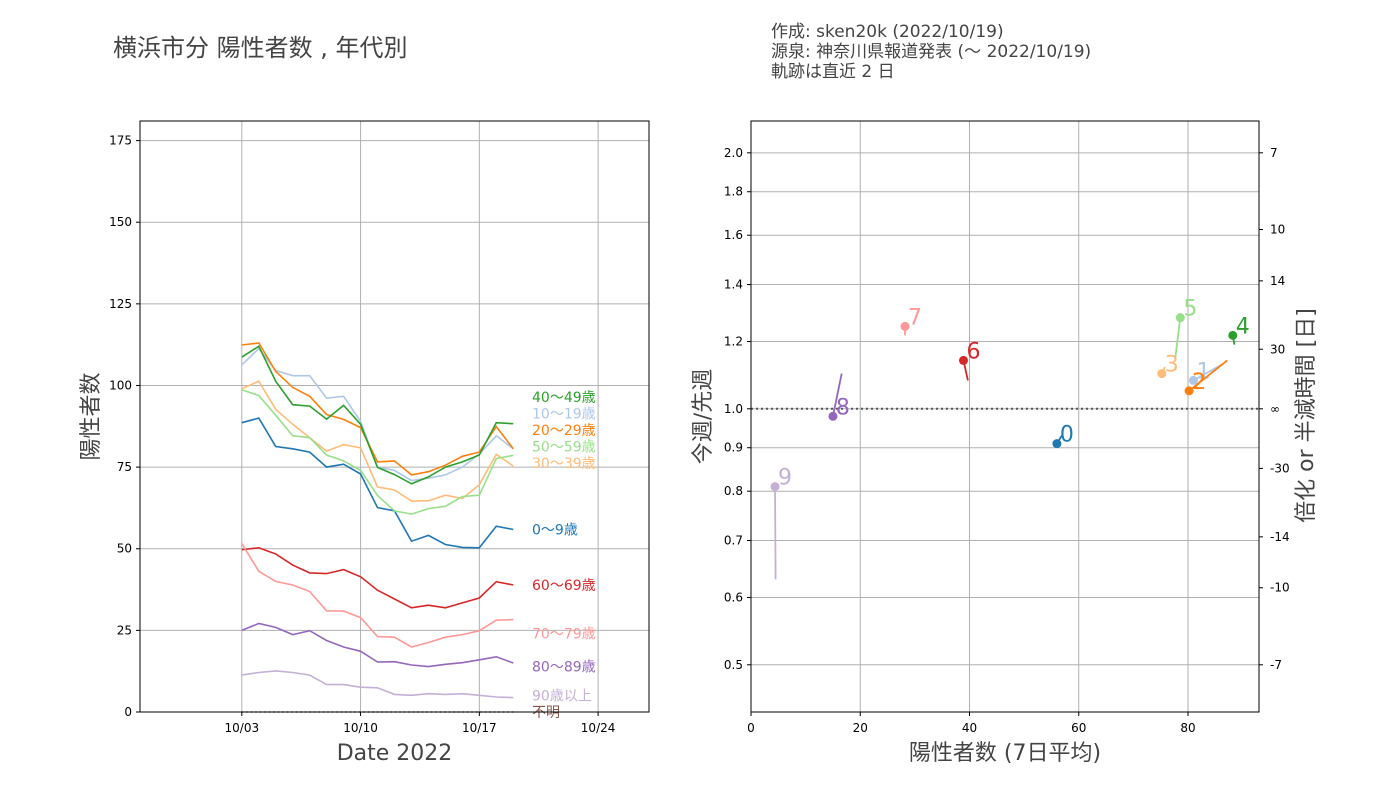 The width and height of the screenshot is (1400, 800). I want to click on y-tick-label: 175, so click(120, 141).